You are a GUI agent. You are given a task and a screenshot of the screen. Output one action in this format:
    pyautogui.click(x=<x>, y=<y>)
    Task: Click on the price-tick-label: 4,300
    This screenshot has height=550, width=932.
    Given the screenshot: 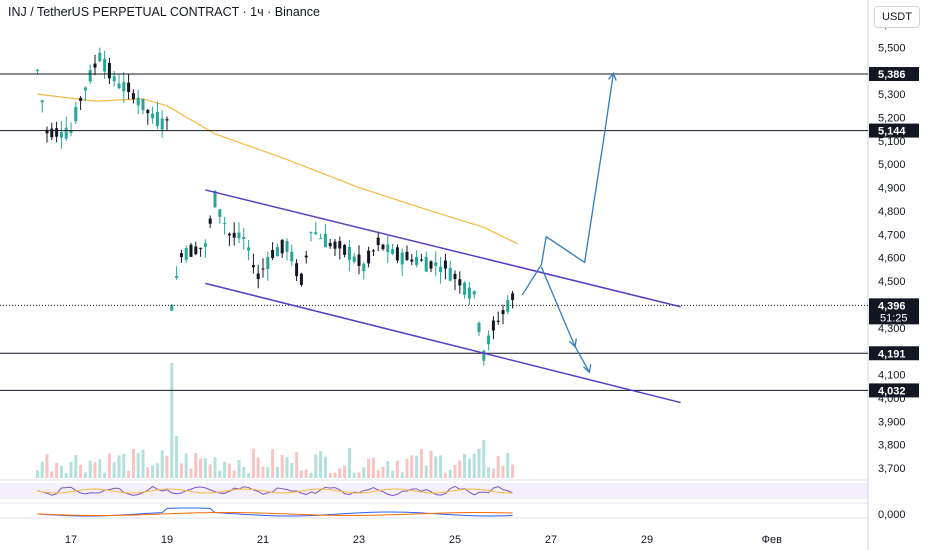 What is the action you would take?
    pyautogui.click(x=892, y=329)
    